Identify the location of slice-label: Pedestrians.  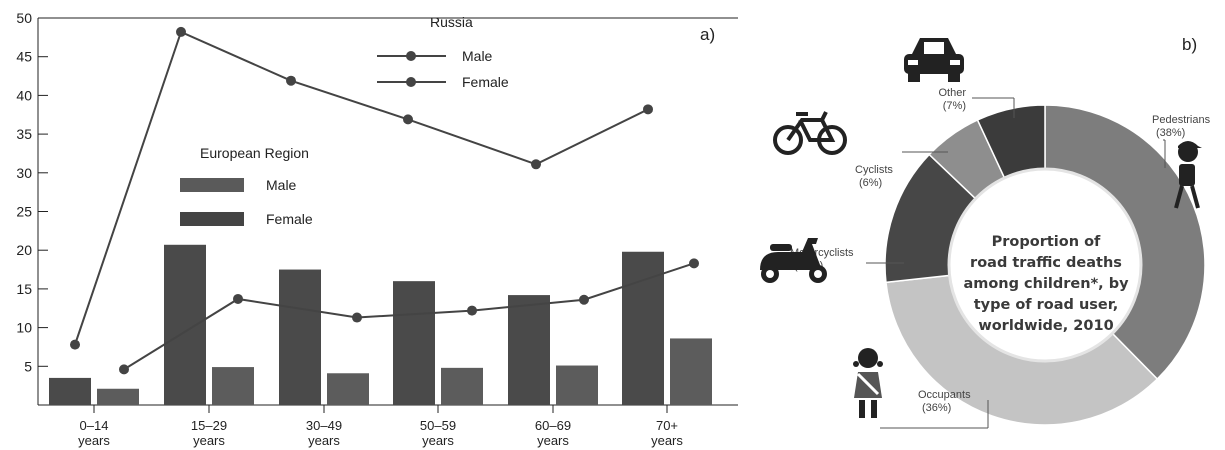
(1181, 120).